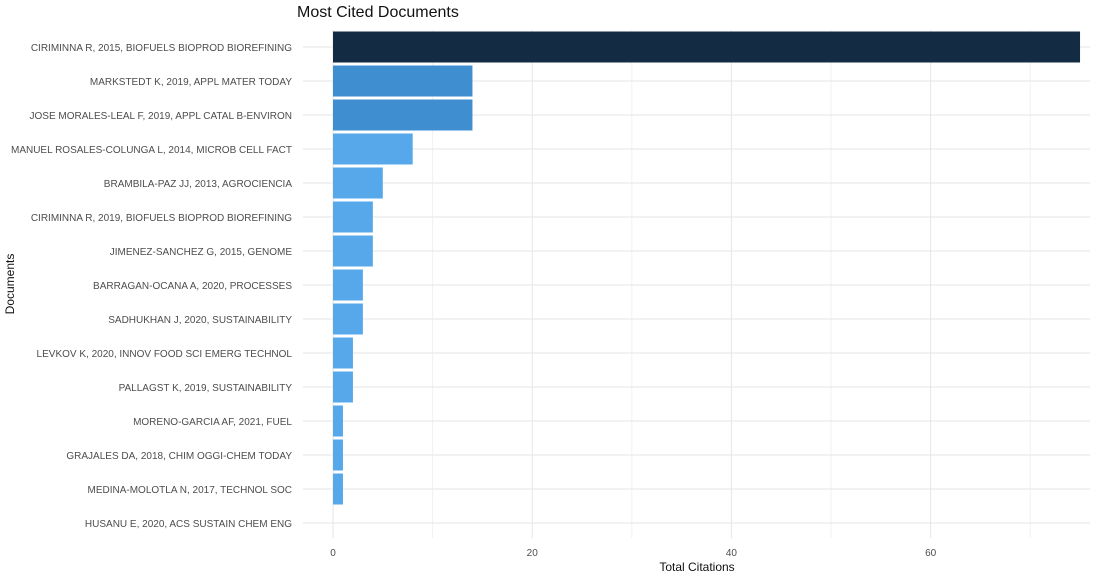  I want to click on x-axis-title: Total Citations, so click(696, 567).